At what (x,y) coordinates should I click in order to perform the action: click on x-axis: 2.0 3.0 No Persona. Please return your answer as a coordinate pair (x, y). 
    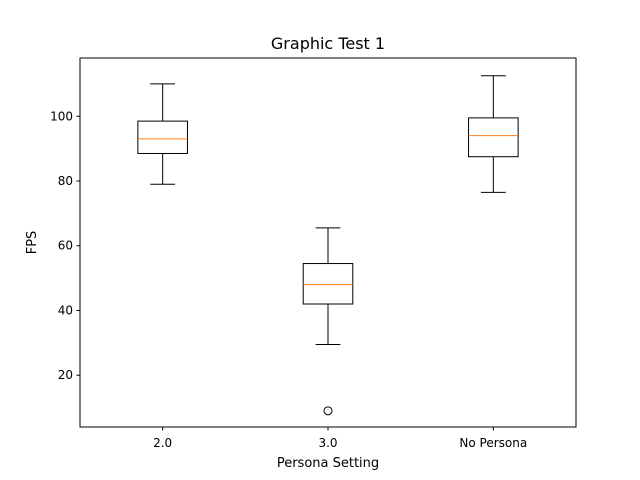
    Looking at the image, I should click on (340, 438).